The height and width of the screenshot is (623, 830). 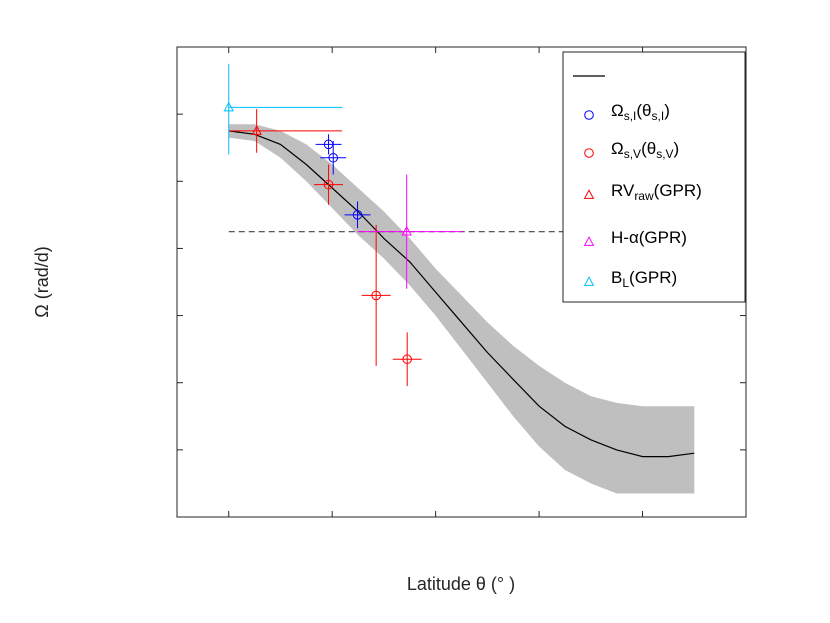 I want to click on legend-label: RVraw(GPR), so click(x=656, y=192).